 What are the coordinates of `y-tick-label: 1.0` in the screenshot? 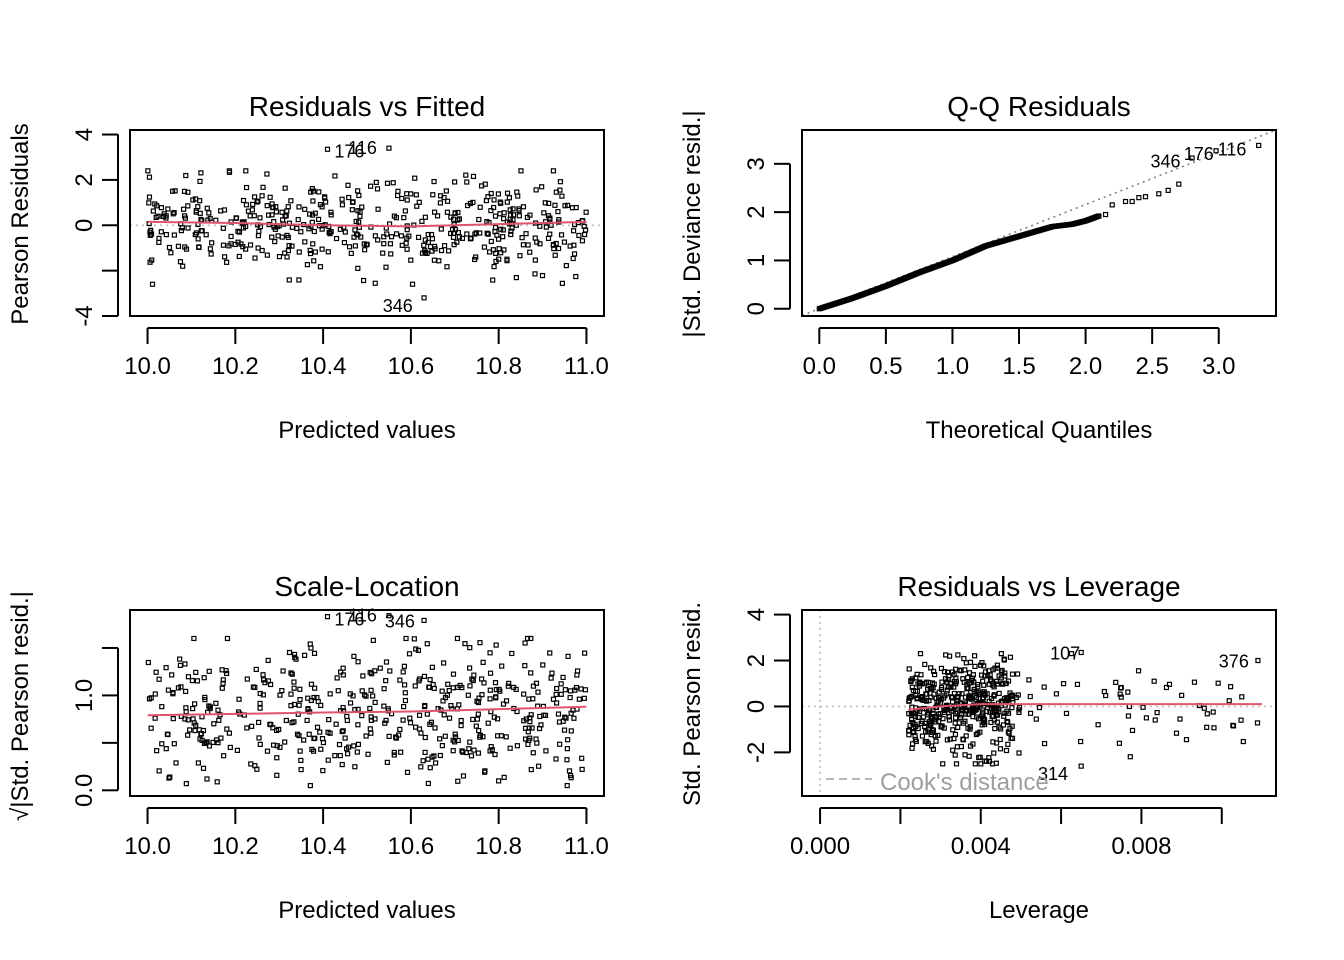 It's located at (84, 695).